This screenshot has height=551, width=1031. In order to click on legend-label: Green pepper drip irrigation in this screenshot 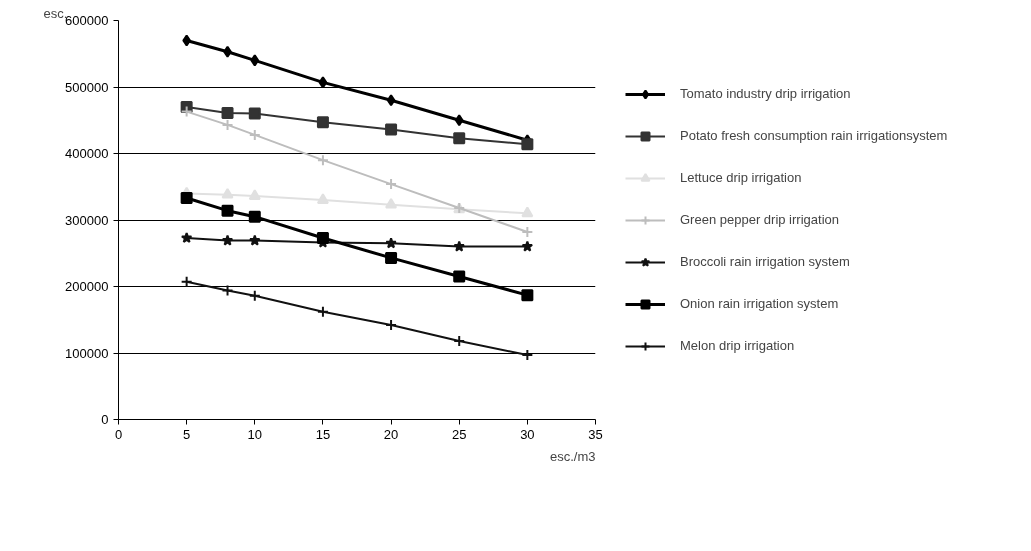, I will do `click(759, 219)`.